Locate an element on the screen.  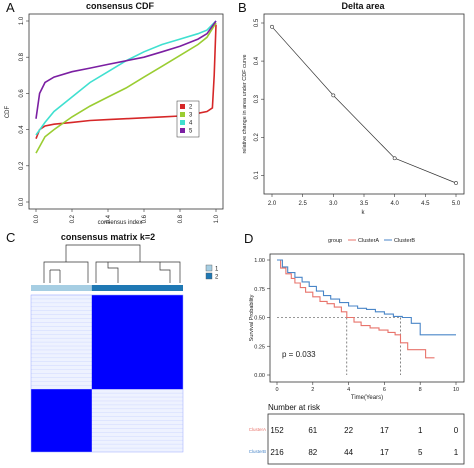
delta-area-line is located at coordinates (364, 105).